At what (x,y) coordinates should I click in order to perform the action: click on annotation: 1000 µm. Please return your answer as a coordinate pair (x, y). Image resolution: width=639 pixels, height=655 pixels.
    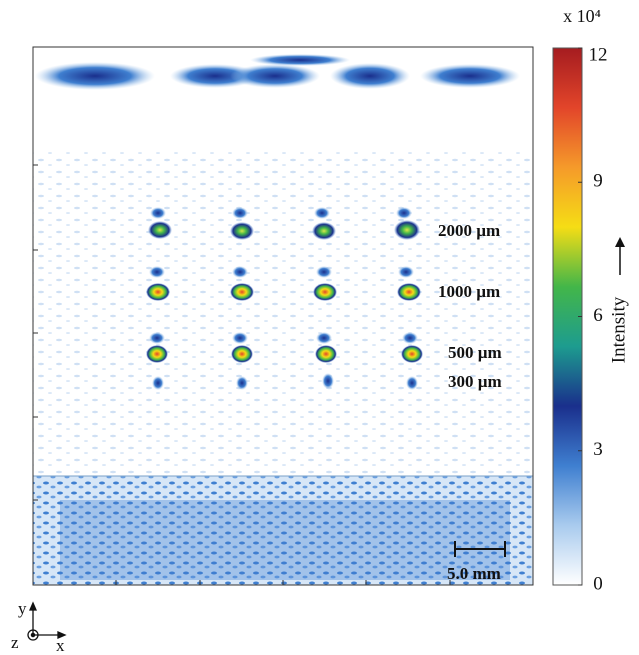
    Looking at the image, I should click on (469, 291).